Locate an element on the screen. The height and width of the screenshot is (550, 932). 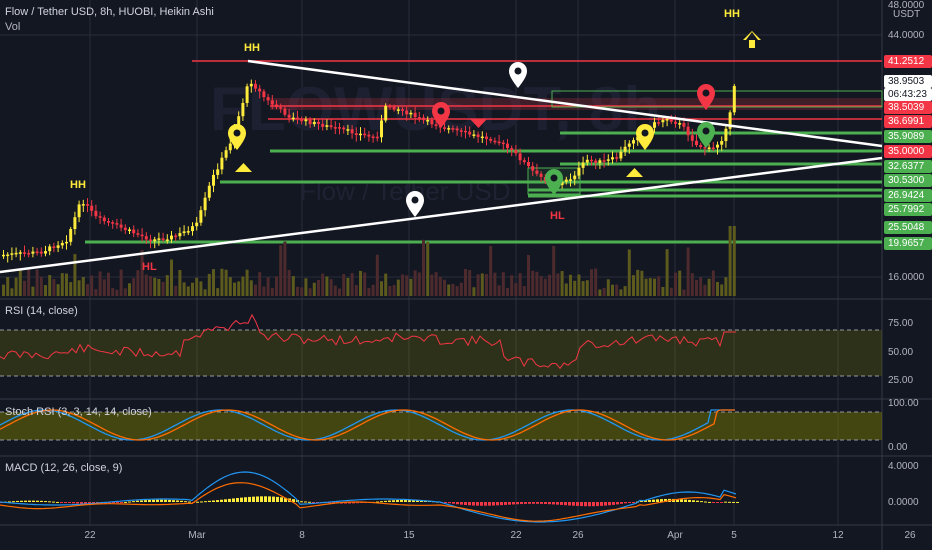
volume-bars is located at coordinates (369, 261).